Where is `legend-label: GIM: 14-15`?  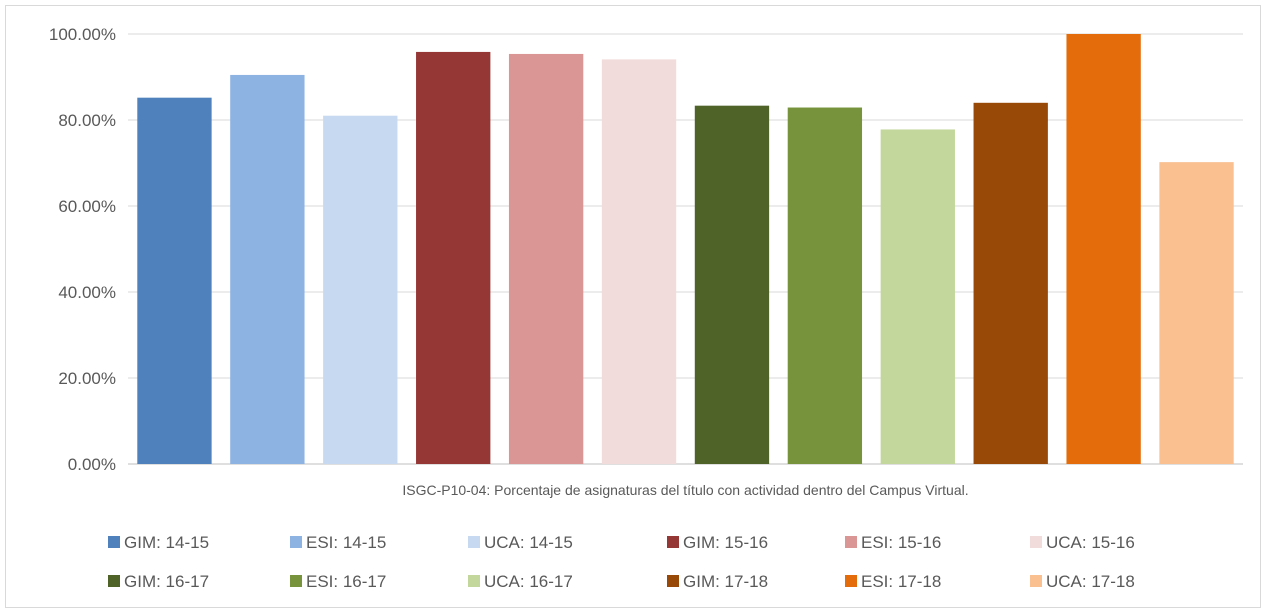 legend-label: GIM: 14-15 is located at coordinates (166, 542).